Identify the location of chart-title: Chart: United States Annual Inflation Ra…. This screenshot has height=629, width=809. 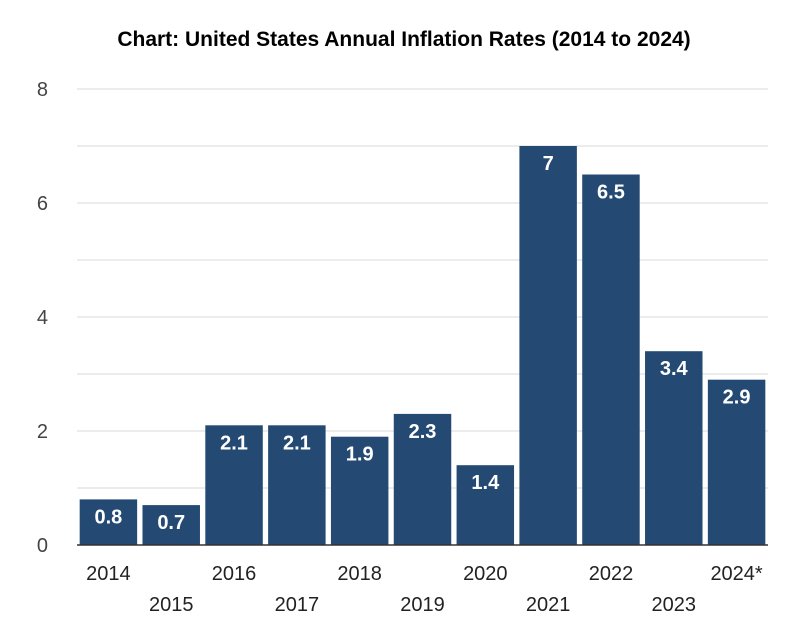
(403, 39).